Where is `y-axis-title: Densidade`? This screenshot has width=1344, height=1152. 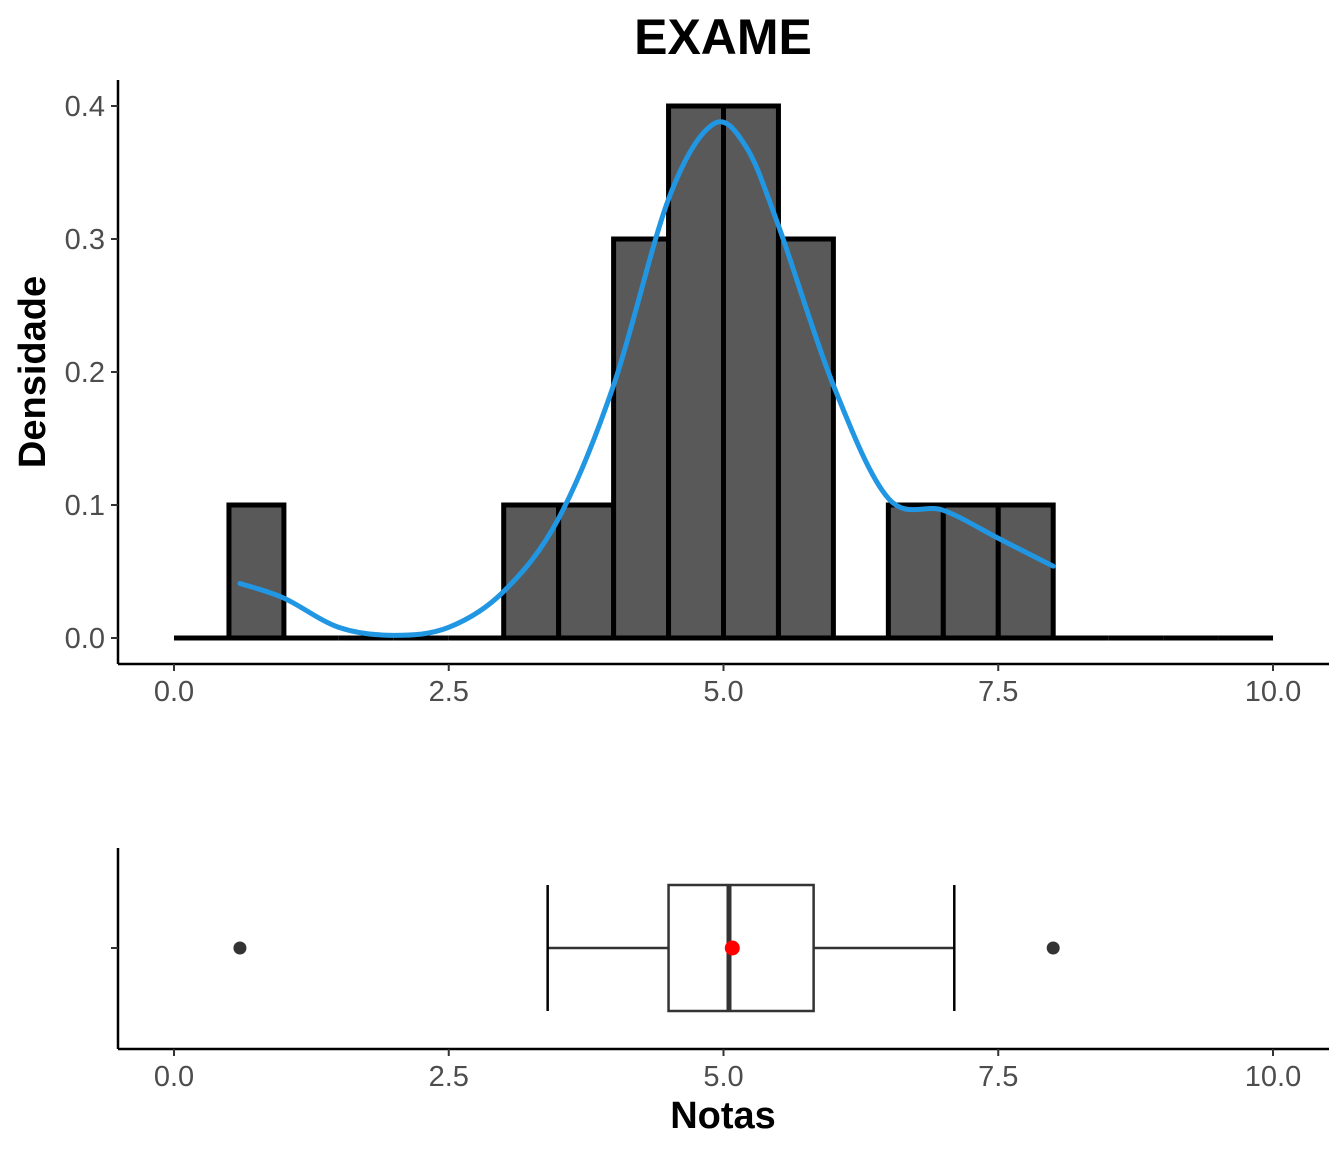 y-axis-title: Densidade is located at coordinates (33, 372).